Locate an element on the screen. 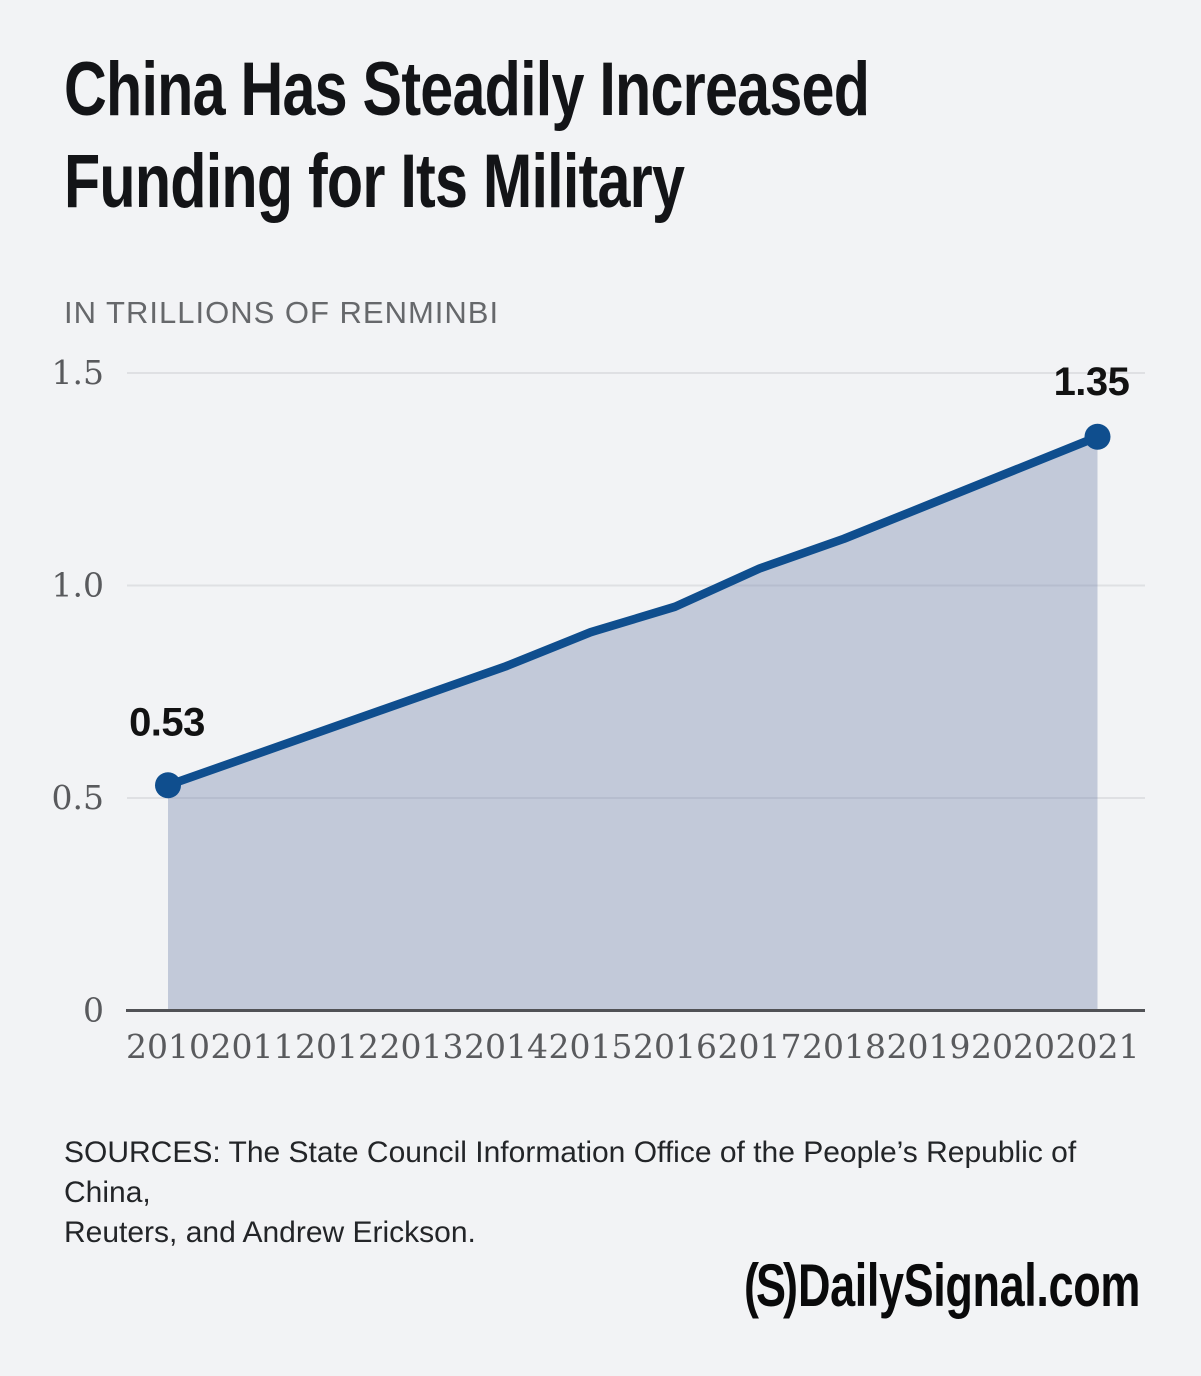 This screenshot has width=1201, height=1376. y-tick-label: 0 is located at coordinates (93, 1010).